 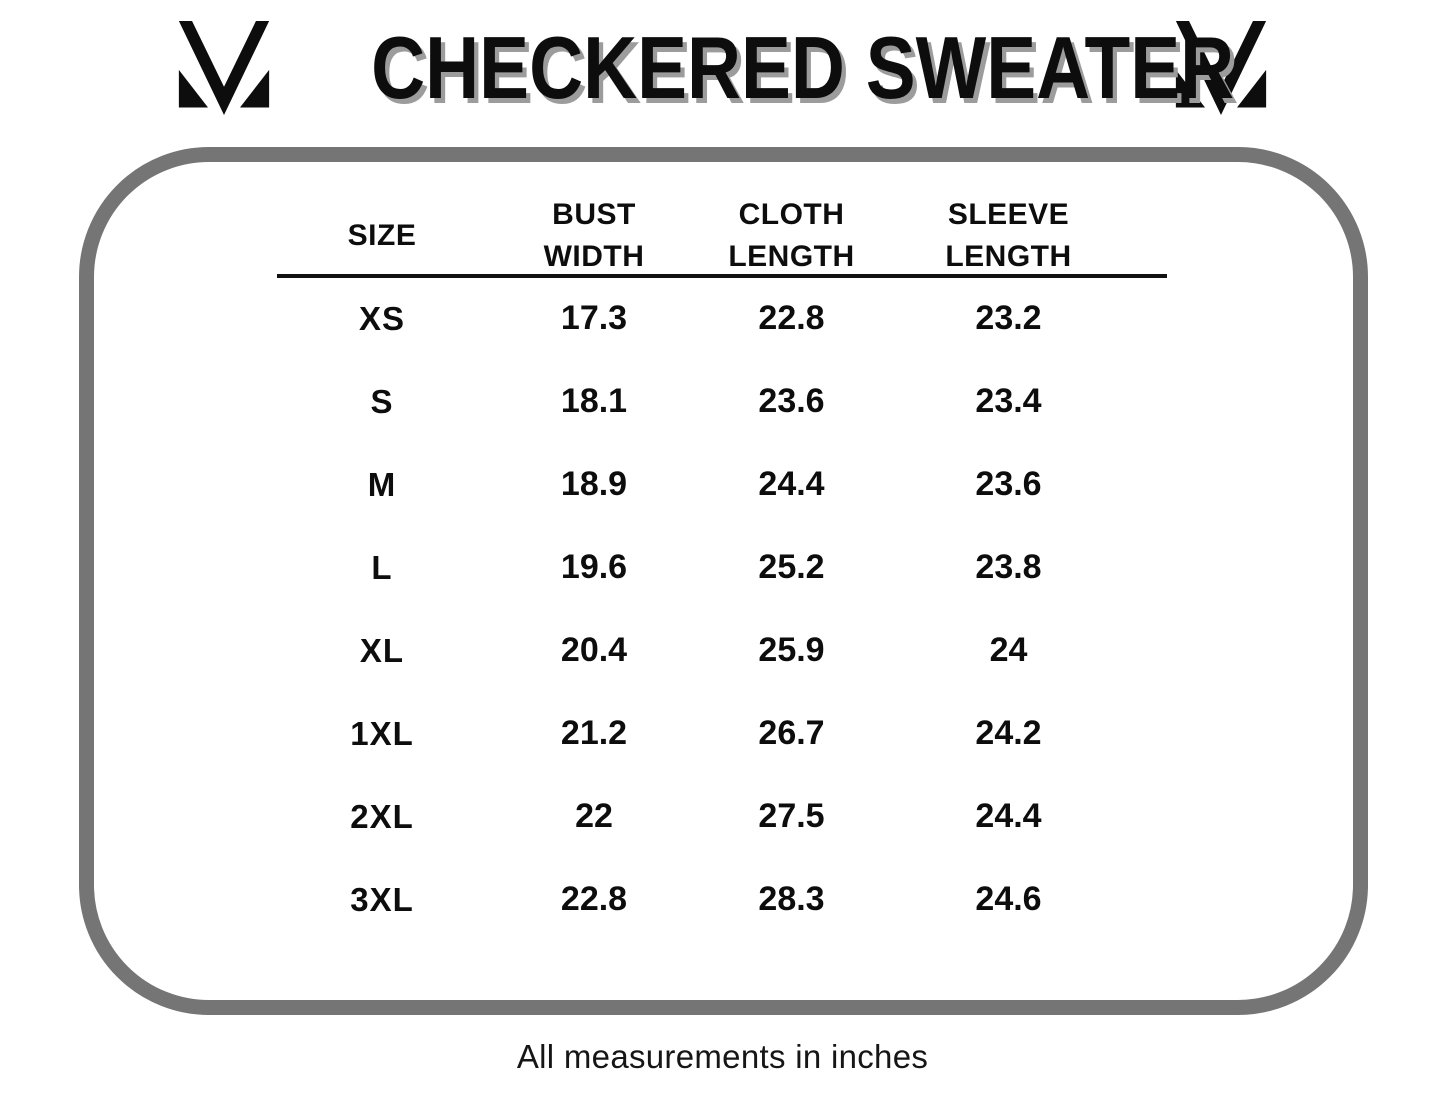 What do you see at coordinates (1008, 567) in the screenshot?
I see `sleeve-length-cell: 23.8` at bounding box center [1008, 567].